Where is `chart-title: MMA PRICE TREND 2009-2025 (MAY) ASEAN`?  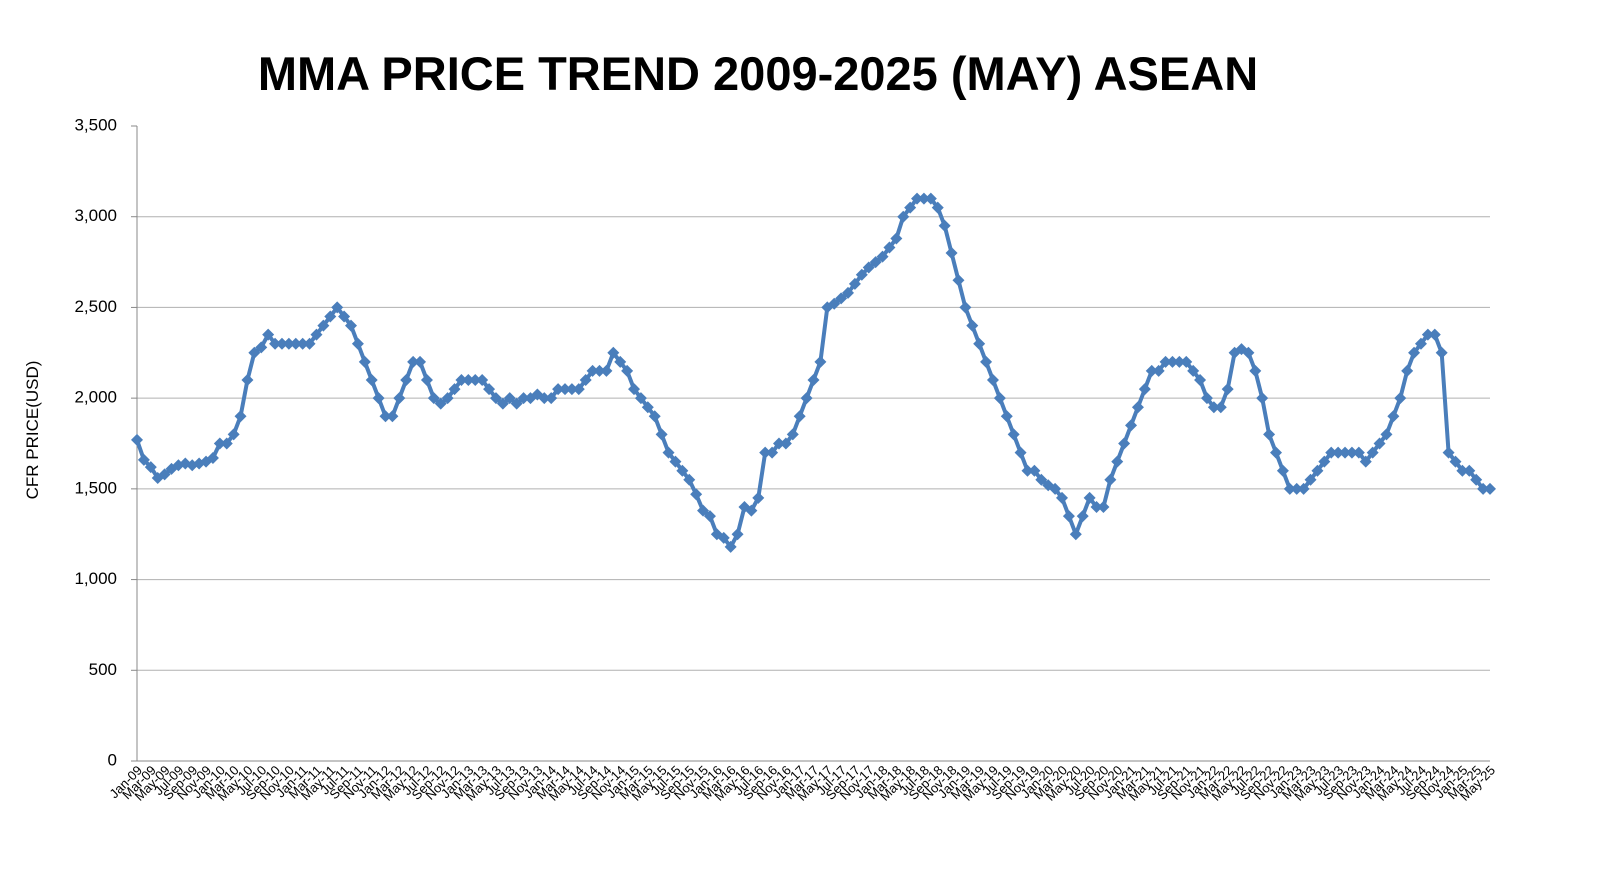 chart-title: MMA PRICE TREND 2009-2025 (MAY) ASEAN is located at coordinates (758, 73).